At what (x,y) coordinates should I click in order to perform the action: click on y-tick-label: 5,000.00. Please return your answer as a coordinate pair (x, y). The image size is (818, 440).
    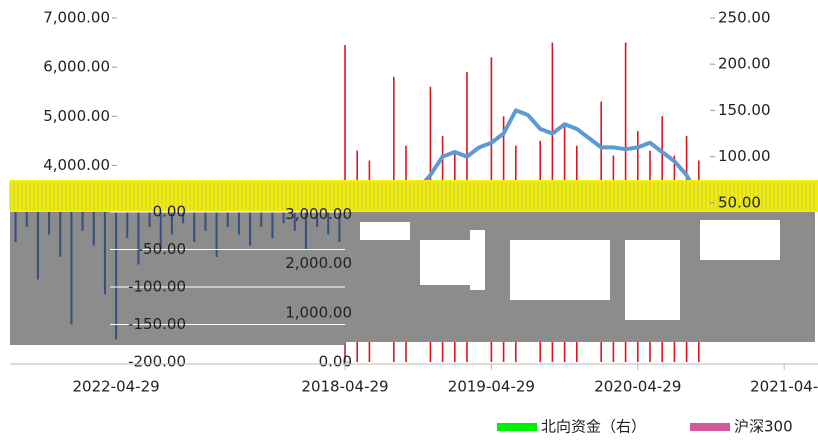
    Looking at the image, I should click on (76, 116).